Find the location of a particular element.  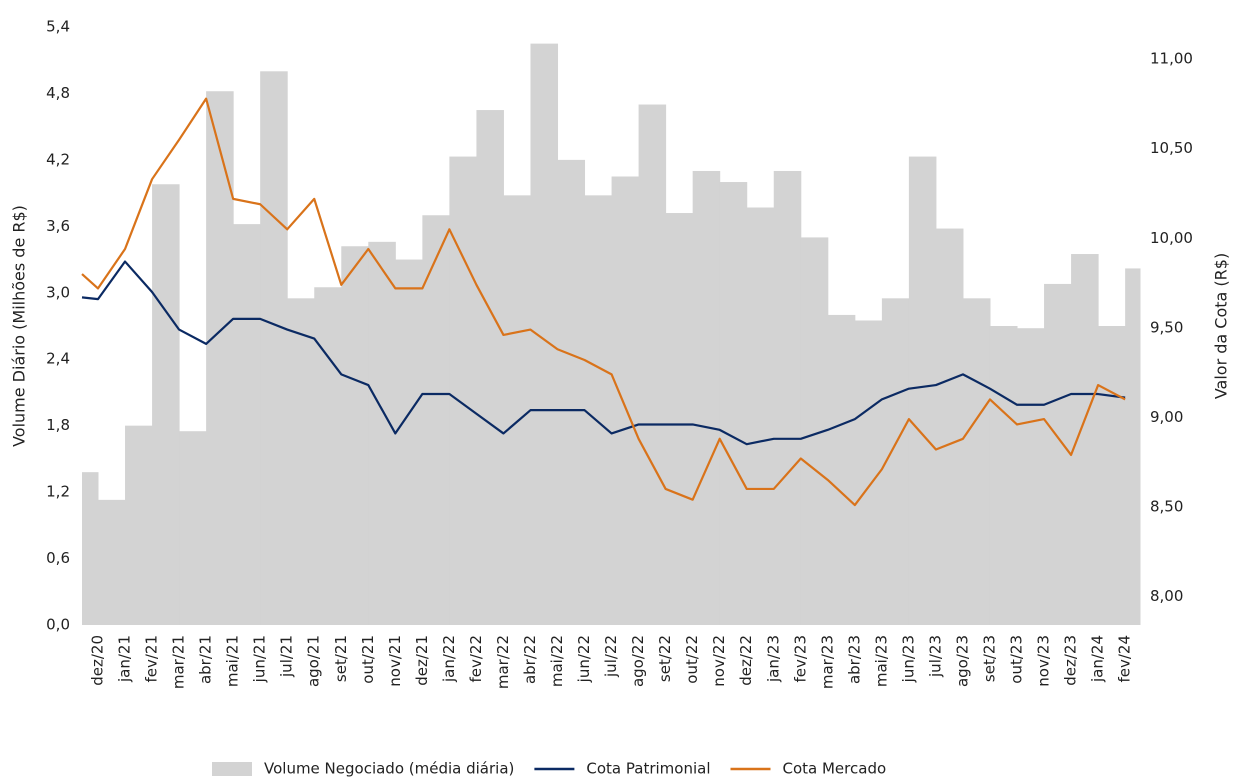

x-tick-label: jul/23 is located at coordinates (935, 656).